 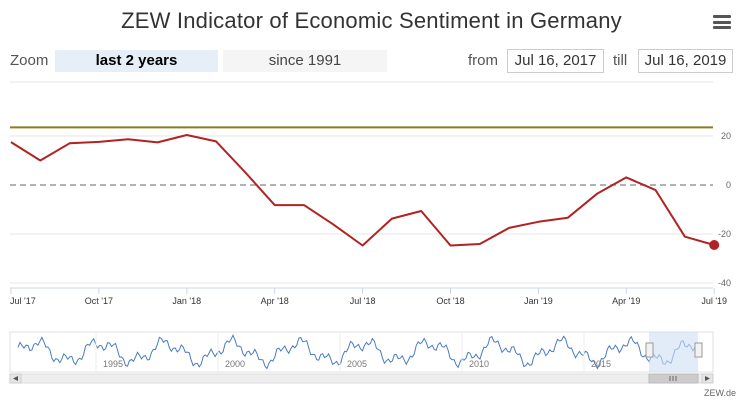 I want to click on navigator-series, so click(x=356, y=352).